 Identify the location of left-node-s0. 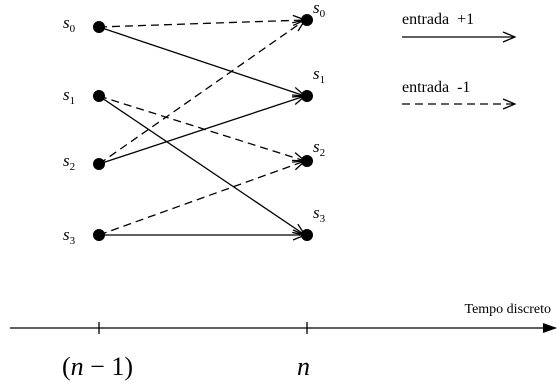
(99, 27).